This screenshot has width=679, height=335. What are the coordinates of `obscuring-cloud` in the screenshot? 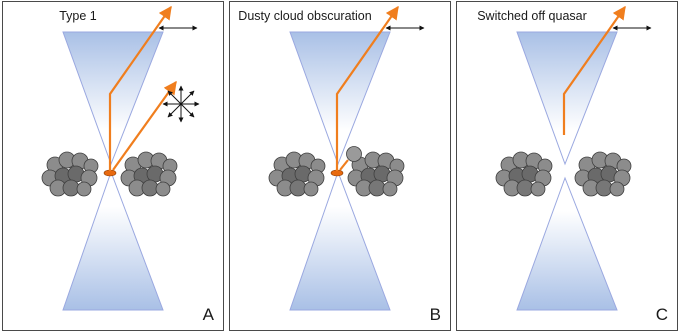 It's located at (354, 154).